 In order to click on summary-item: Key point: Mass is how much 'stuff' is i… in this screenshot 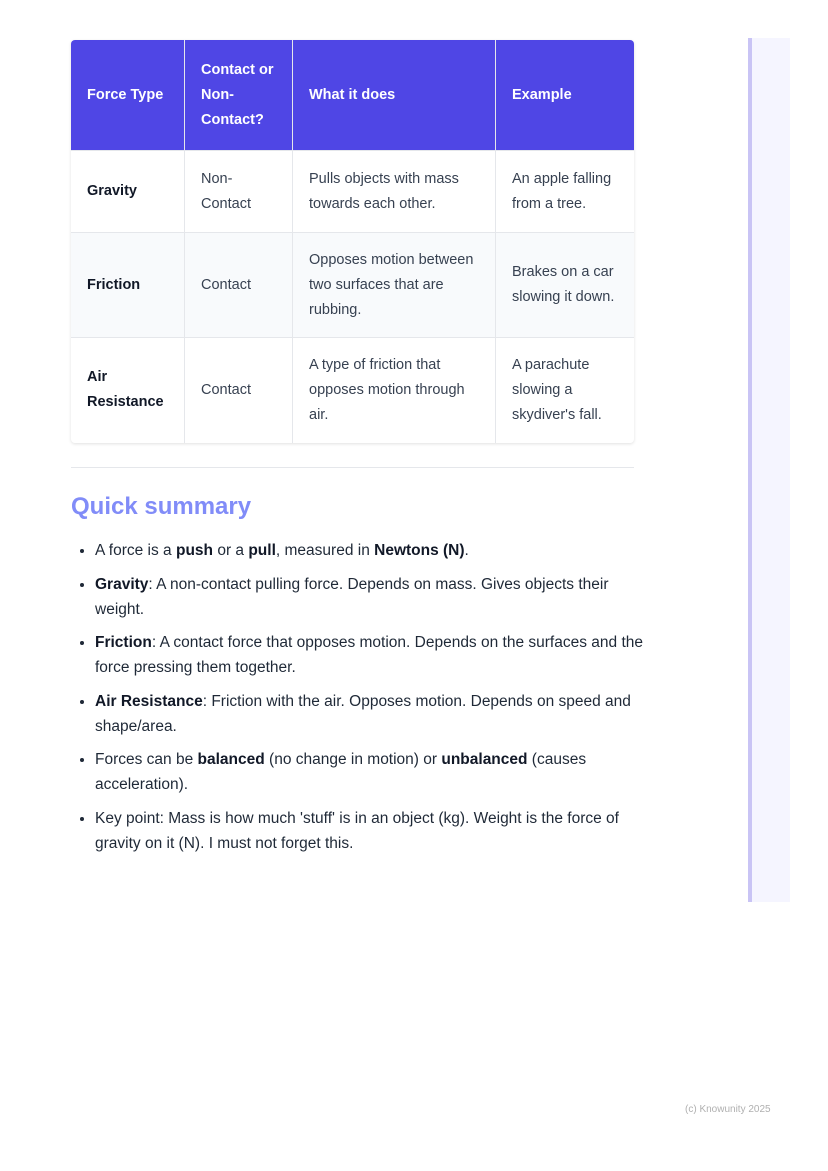, I will do `click(377, 831)`.